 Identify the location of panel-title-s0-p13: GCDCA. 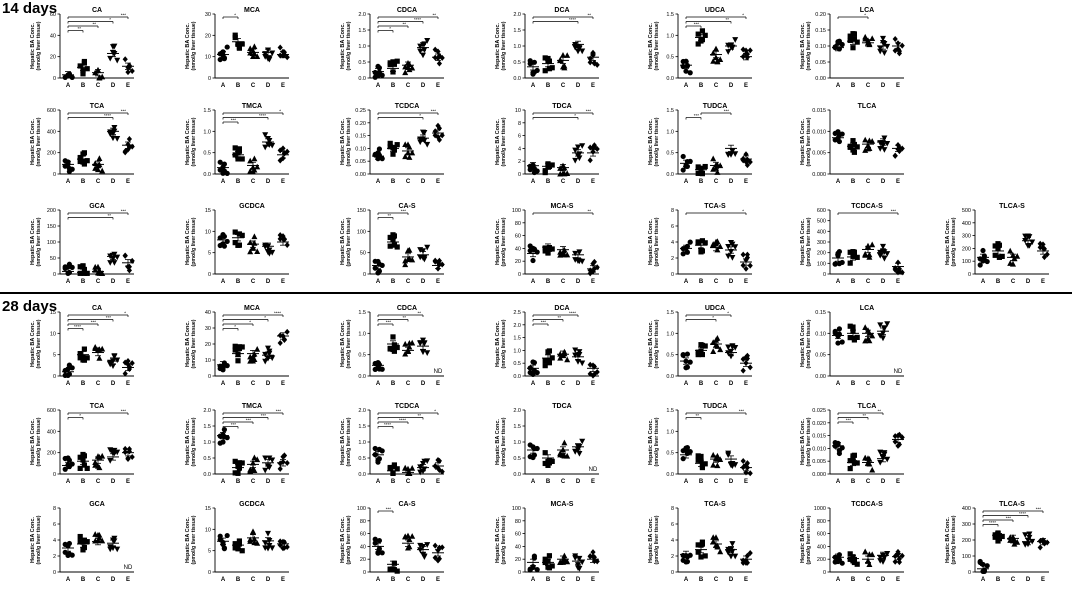
(252, 206).